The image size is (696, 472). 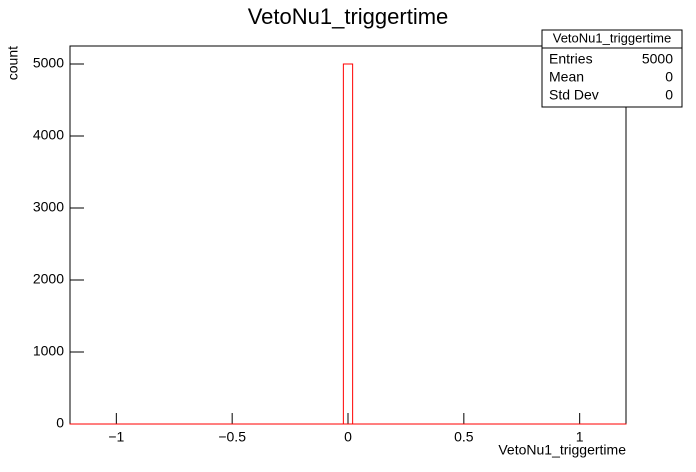 I want to click on bar, so click(x=348, y=244).